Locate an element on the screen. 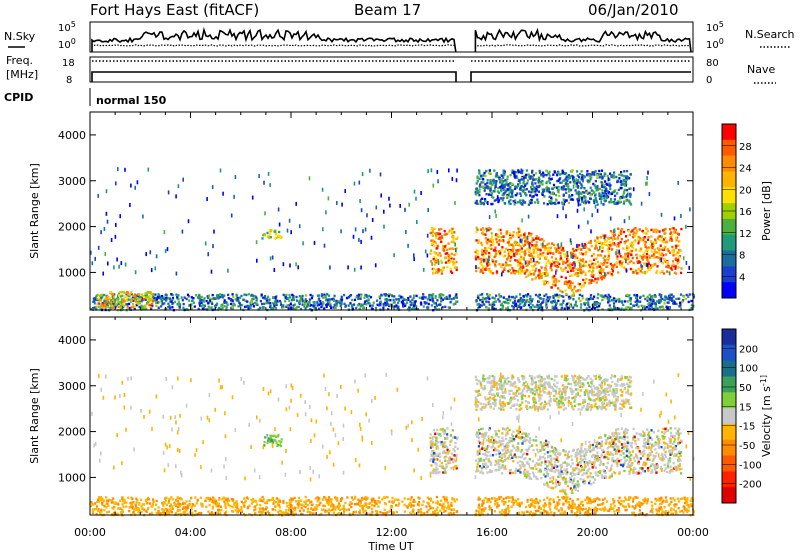 The height and width of the screenshot is (554, 800). nsearch-label: N.Search is located at coordinates (770, 34).